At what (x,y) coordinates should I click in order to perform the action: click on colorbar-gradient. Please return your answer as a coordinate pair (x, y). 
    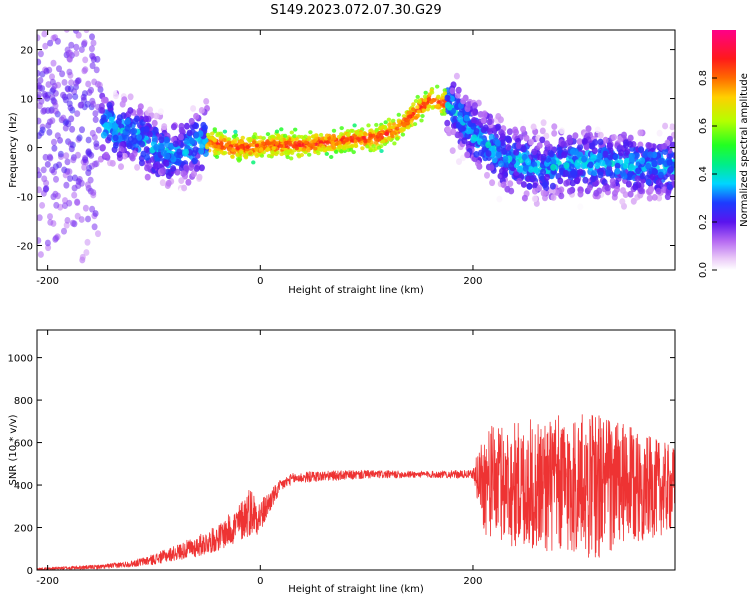
    Looking at the image, I should click on (724, 150).